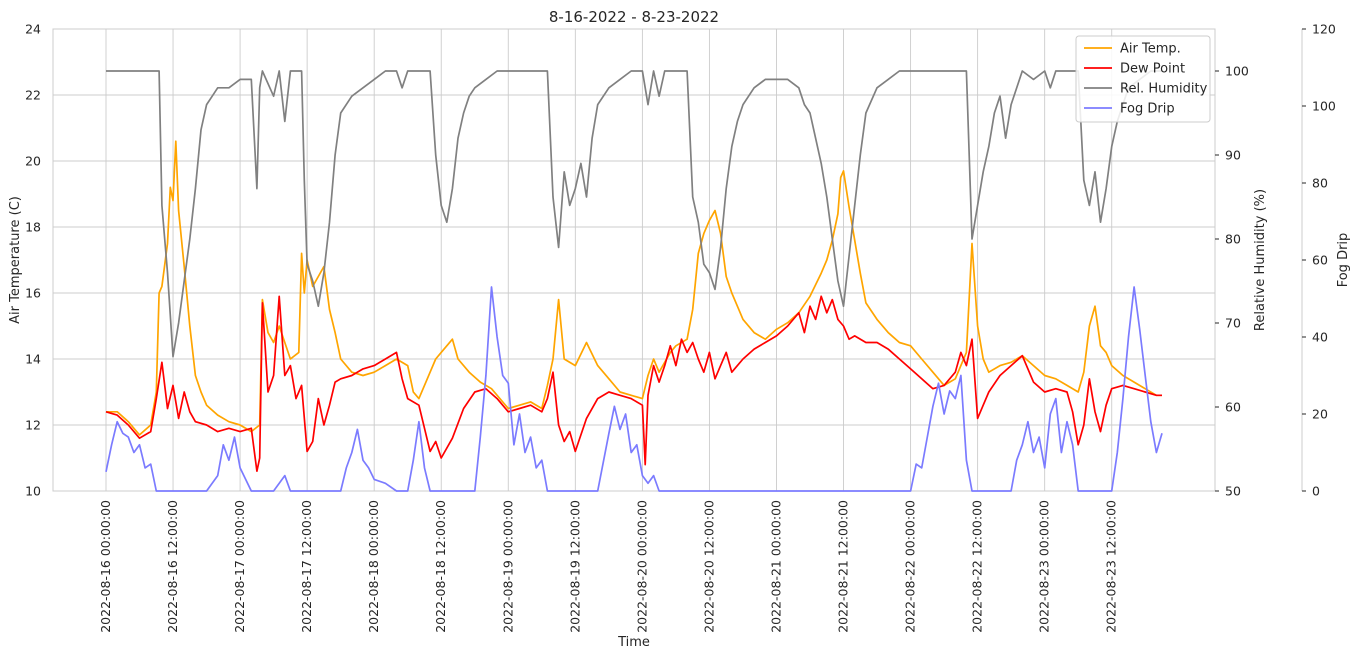 This screenshot has height=662, width=1359. What do you see at coordinates (239, 566) in the screenshot?
I see `x-tick-label: 2022-08-17 00:00:00` at bounding box center [239, 566].